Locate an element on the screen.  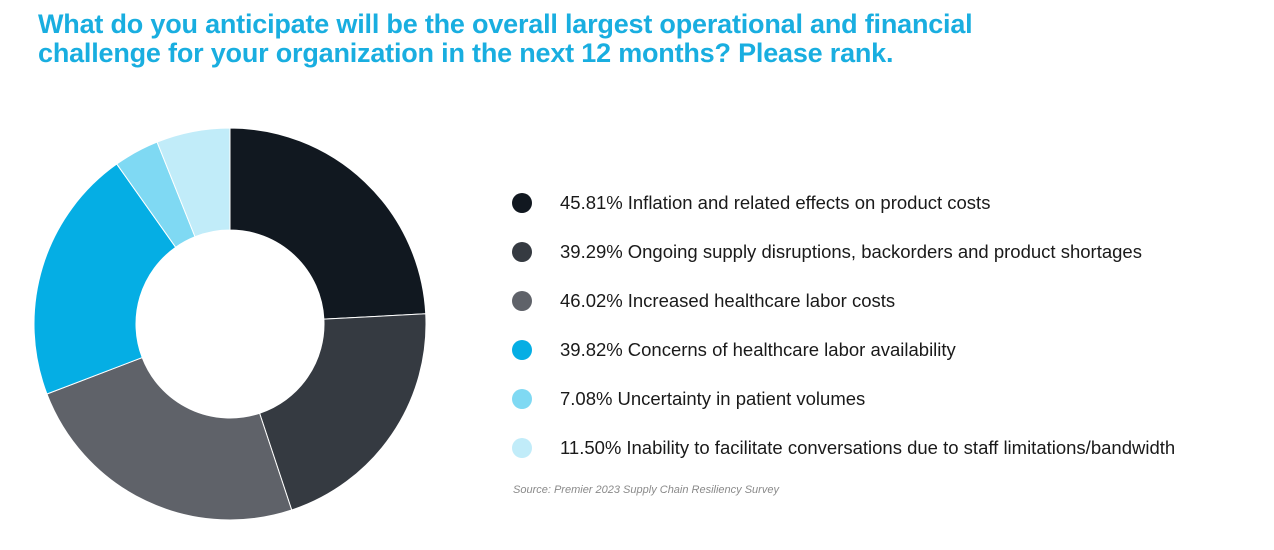
legend-percent: 39.82% is located at coordinates (591, 349).